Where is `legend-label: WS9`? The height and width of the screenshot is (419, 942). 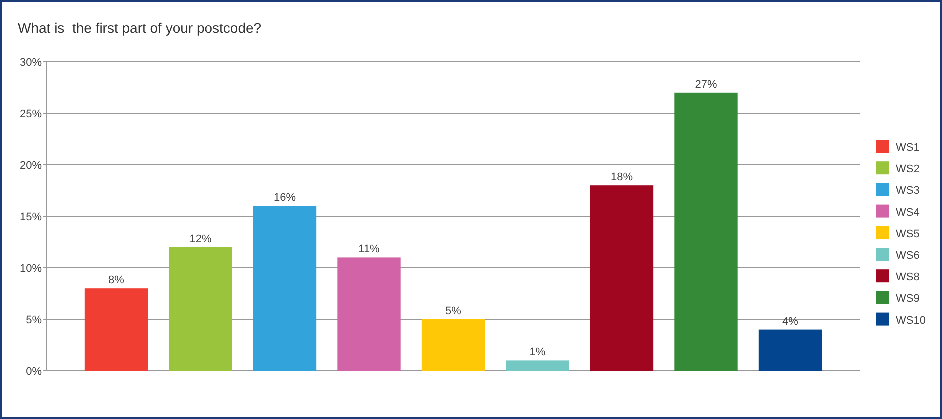
legend-label: WS9 is located at coordinates (908, 299).